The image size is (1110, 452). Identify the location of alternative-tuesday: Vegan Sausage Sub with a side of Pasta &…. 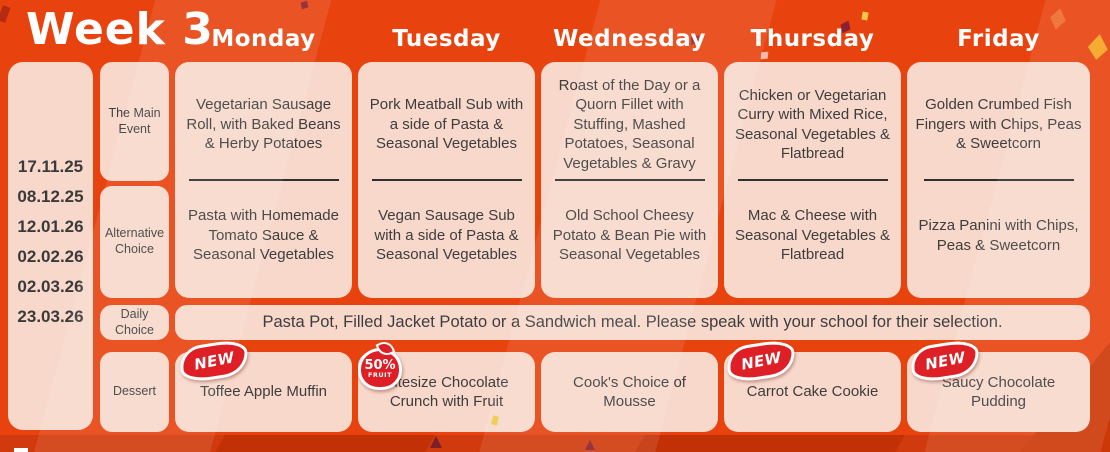
(446, 235).